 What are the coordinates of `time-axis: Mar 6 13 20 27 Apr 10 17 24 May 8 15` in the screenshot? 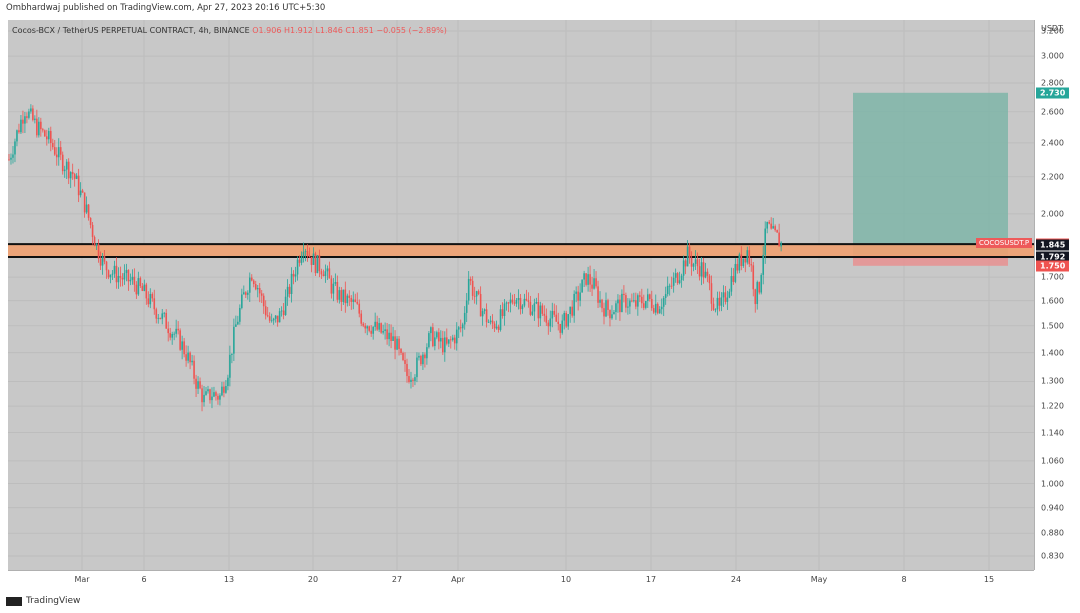 It's located at (521, 579).